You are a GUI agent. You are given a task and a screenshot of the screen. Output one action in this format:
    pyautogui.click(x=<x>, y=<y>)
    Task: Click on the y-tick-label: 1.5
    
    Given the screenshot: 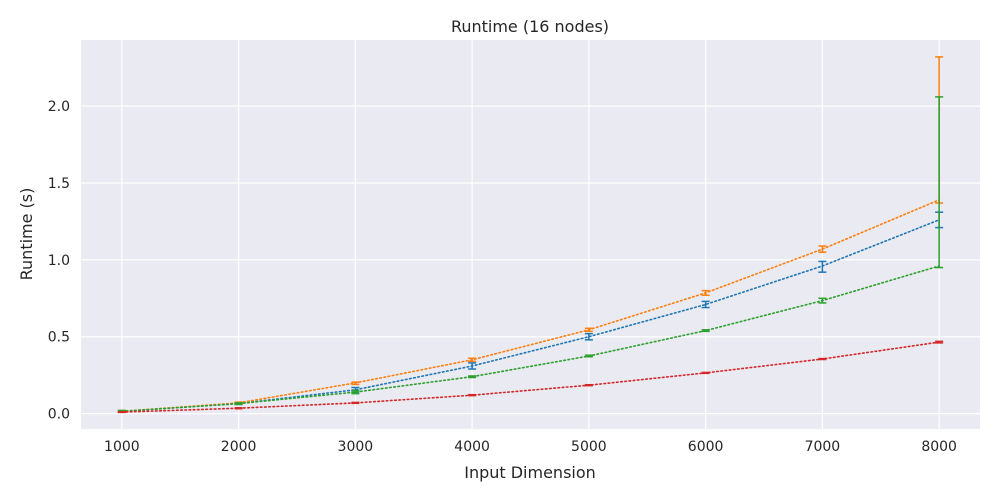 What is the action you would take?
    pyautogui.click(x=59, y=184)
    